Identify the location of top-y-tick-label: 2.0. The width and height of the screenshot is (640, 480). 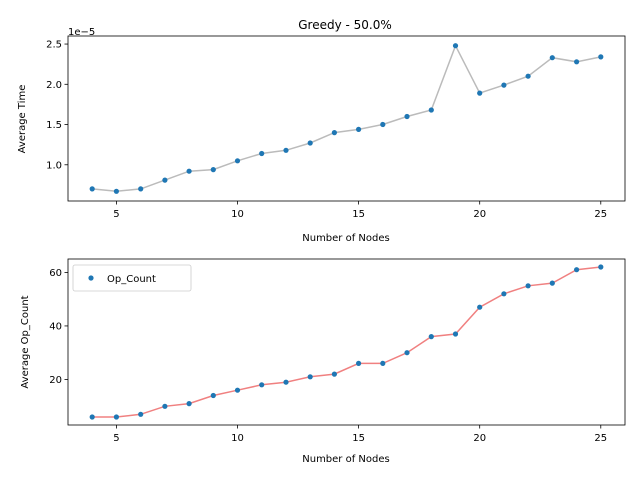
(54, 85).